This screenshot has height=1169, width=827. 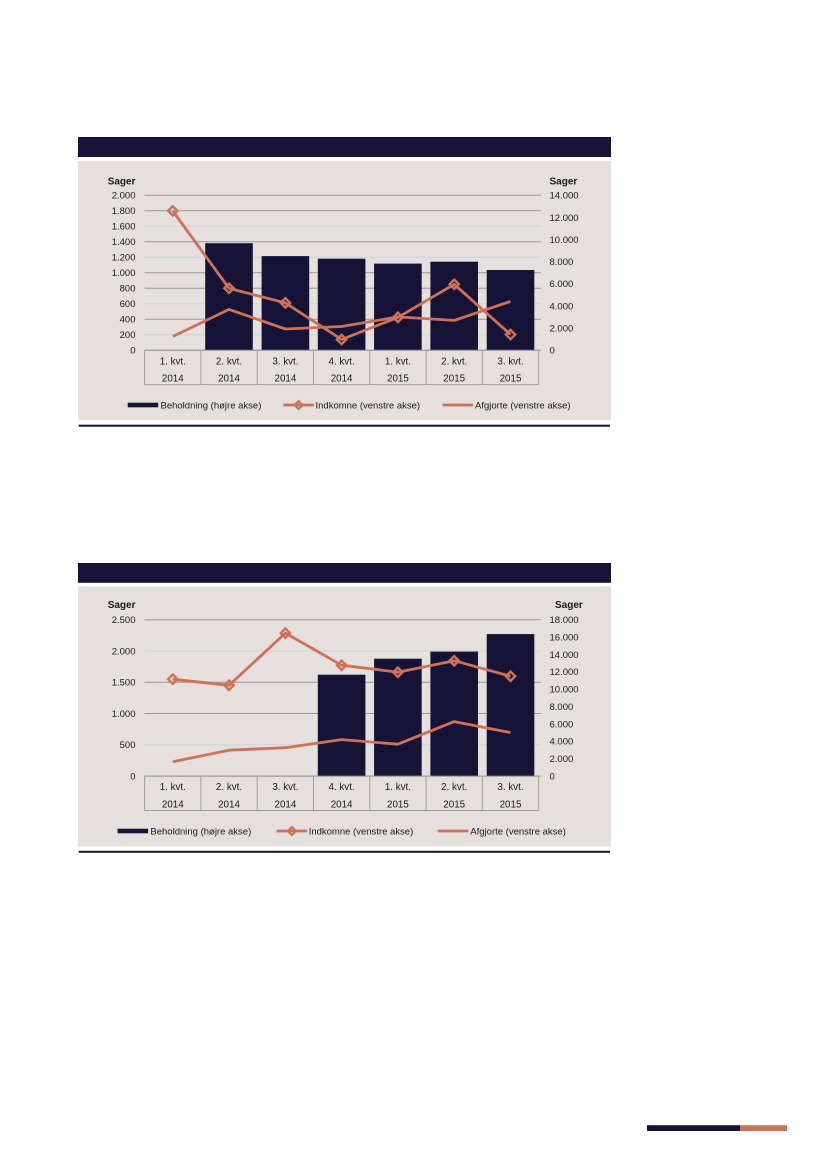 I want to click on svg-text: 400, so click(x=128, y=320).